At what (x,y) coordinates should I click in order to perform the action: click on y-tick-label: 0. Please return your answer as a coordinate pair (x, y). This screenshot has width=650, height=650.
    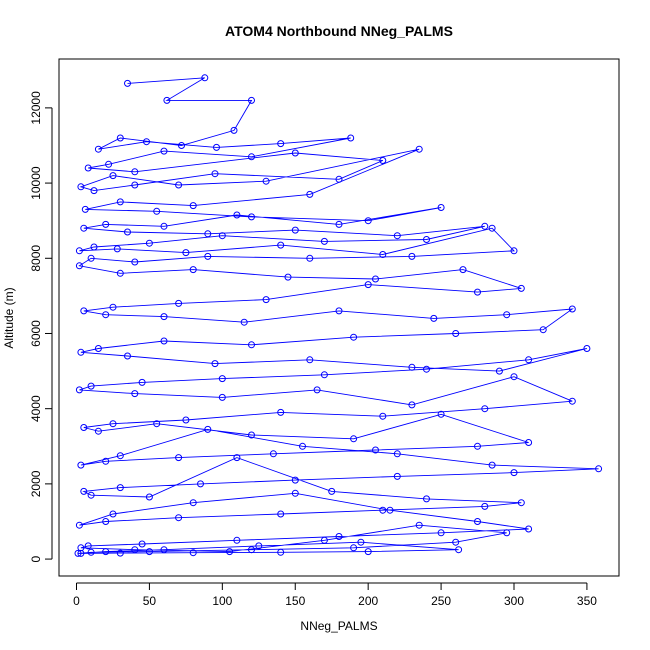
    Looking at the image, I should click on (36, 558).